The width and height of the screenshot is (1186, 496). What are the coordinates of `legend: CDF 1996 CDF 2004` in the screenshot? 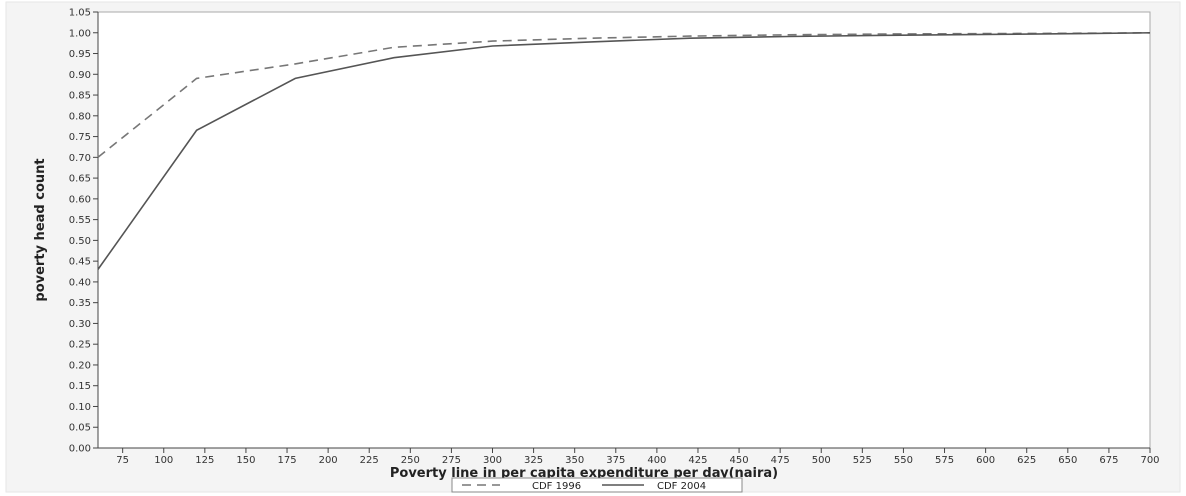 It's located at (597, 485).